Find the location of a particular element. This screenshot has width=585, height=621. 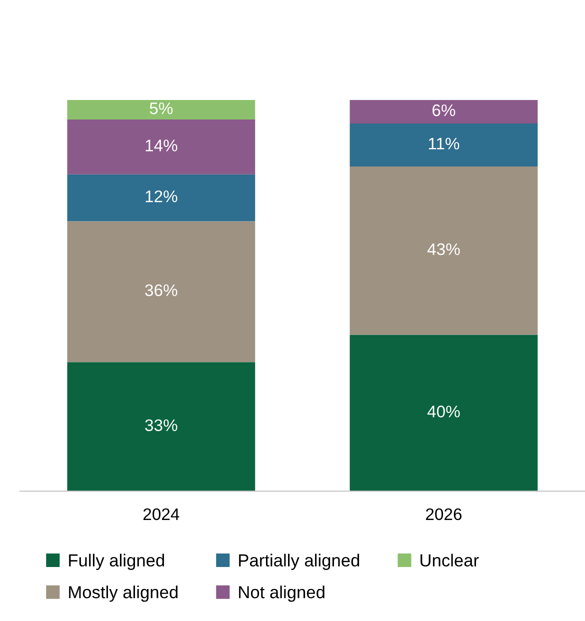

data-label: 33% is located at coordinates (161, 425).